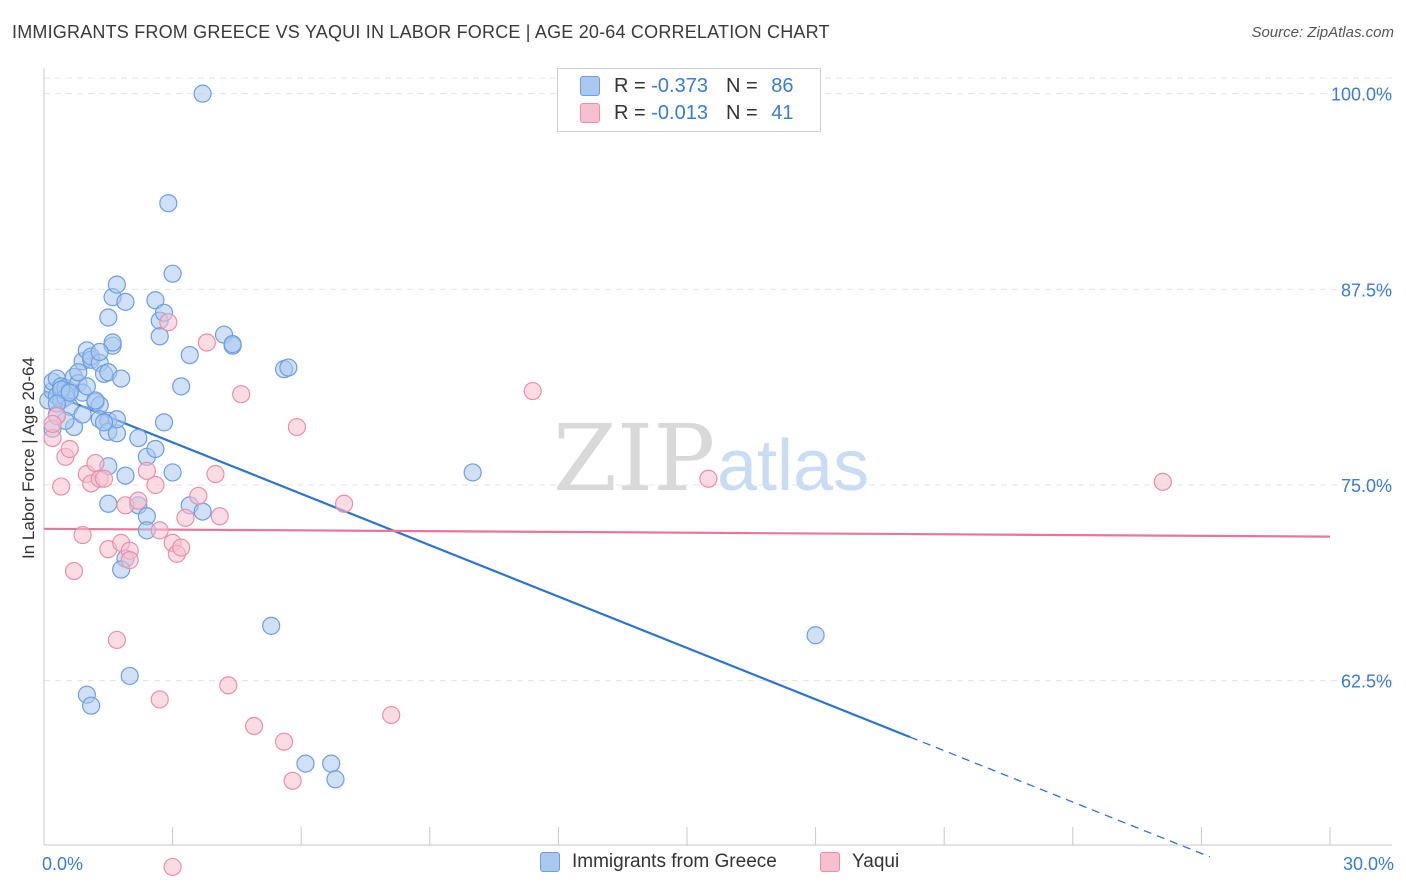  I want to click on trend-line-greece-extrapolated, so click(1060, 797).